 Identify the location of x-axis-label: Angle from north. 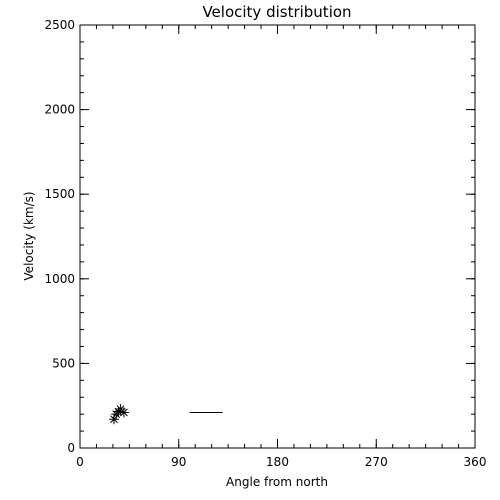
(277, 482).